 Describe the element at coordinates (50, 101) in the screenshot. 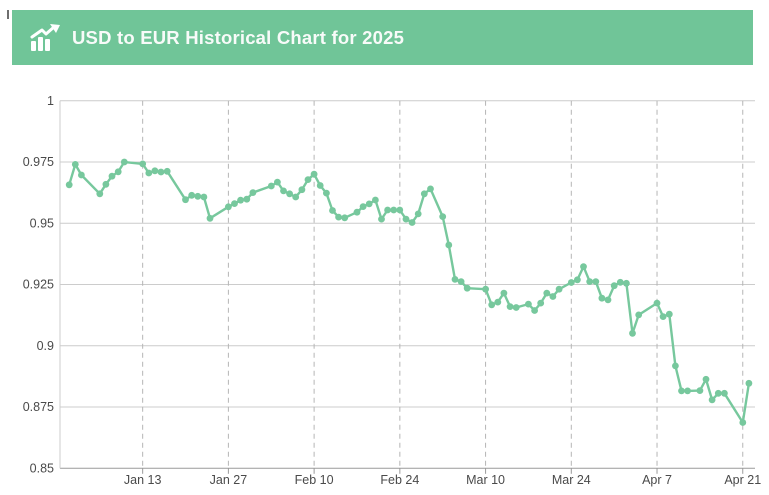

I see `y-axis-tick-label: 1` at that location.